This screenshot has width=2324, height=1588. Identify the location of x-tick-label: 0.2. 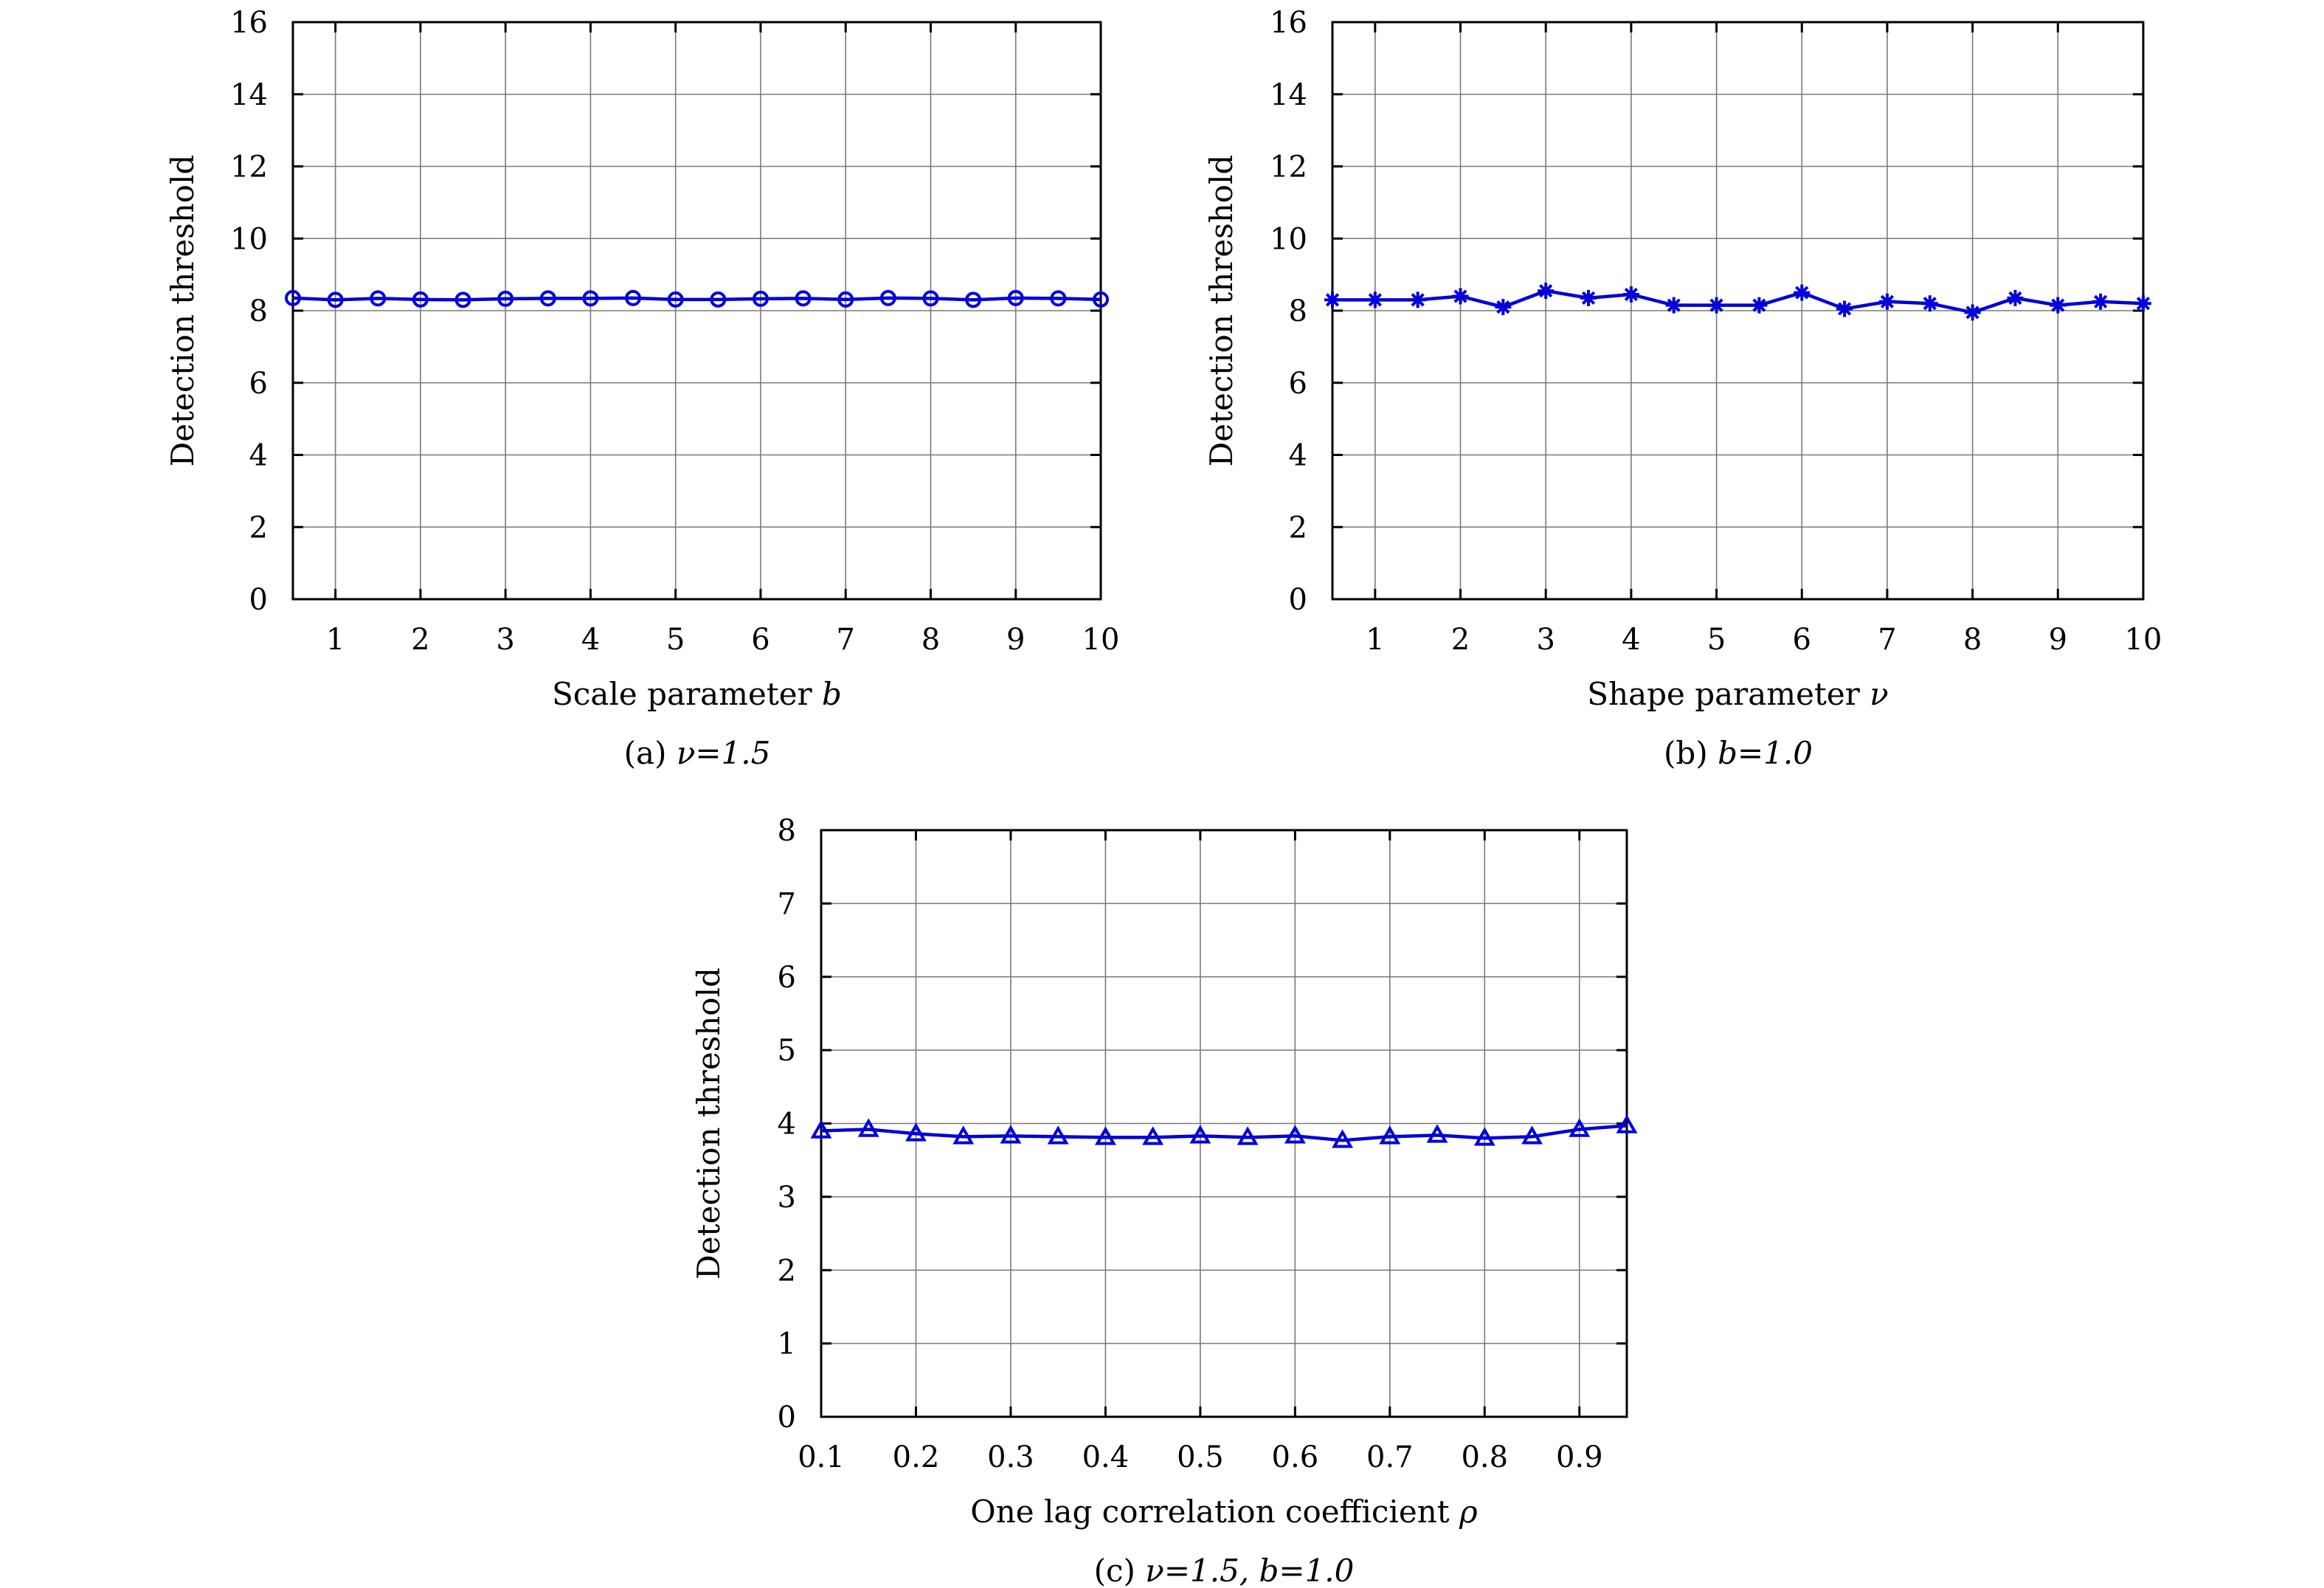
(916, 1457).